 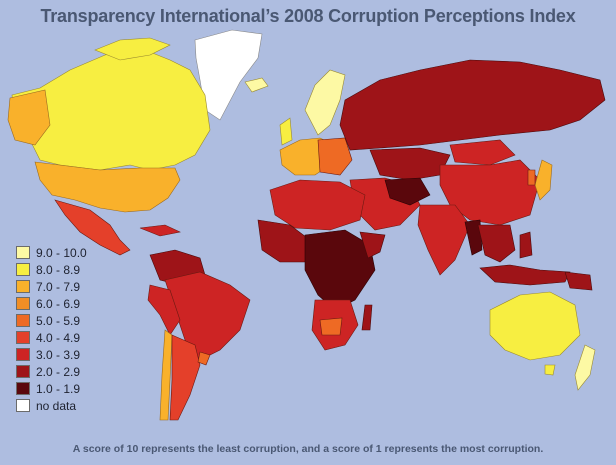 I want to click on madagascar, so click(x=367, y=317).